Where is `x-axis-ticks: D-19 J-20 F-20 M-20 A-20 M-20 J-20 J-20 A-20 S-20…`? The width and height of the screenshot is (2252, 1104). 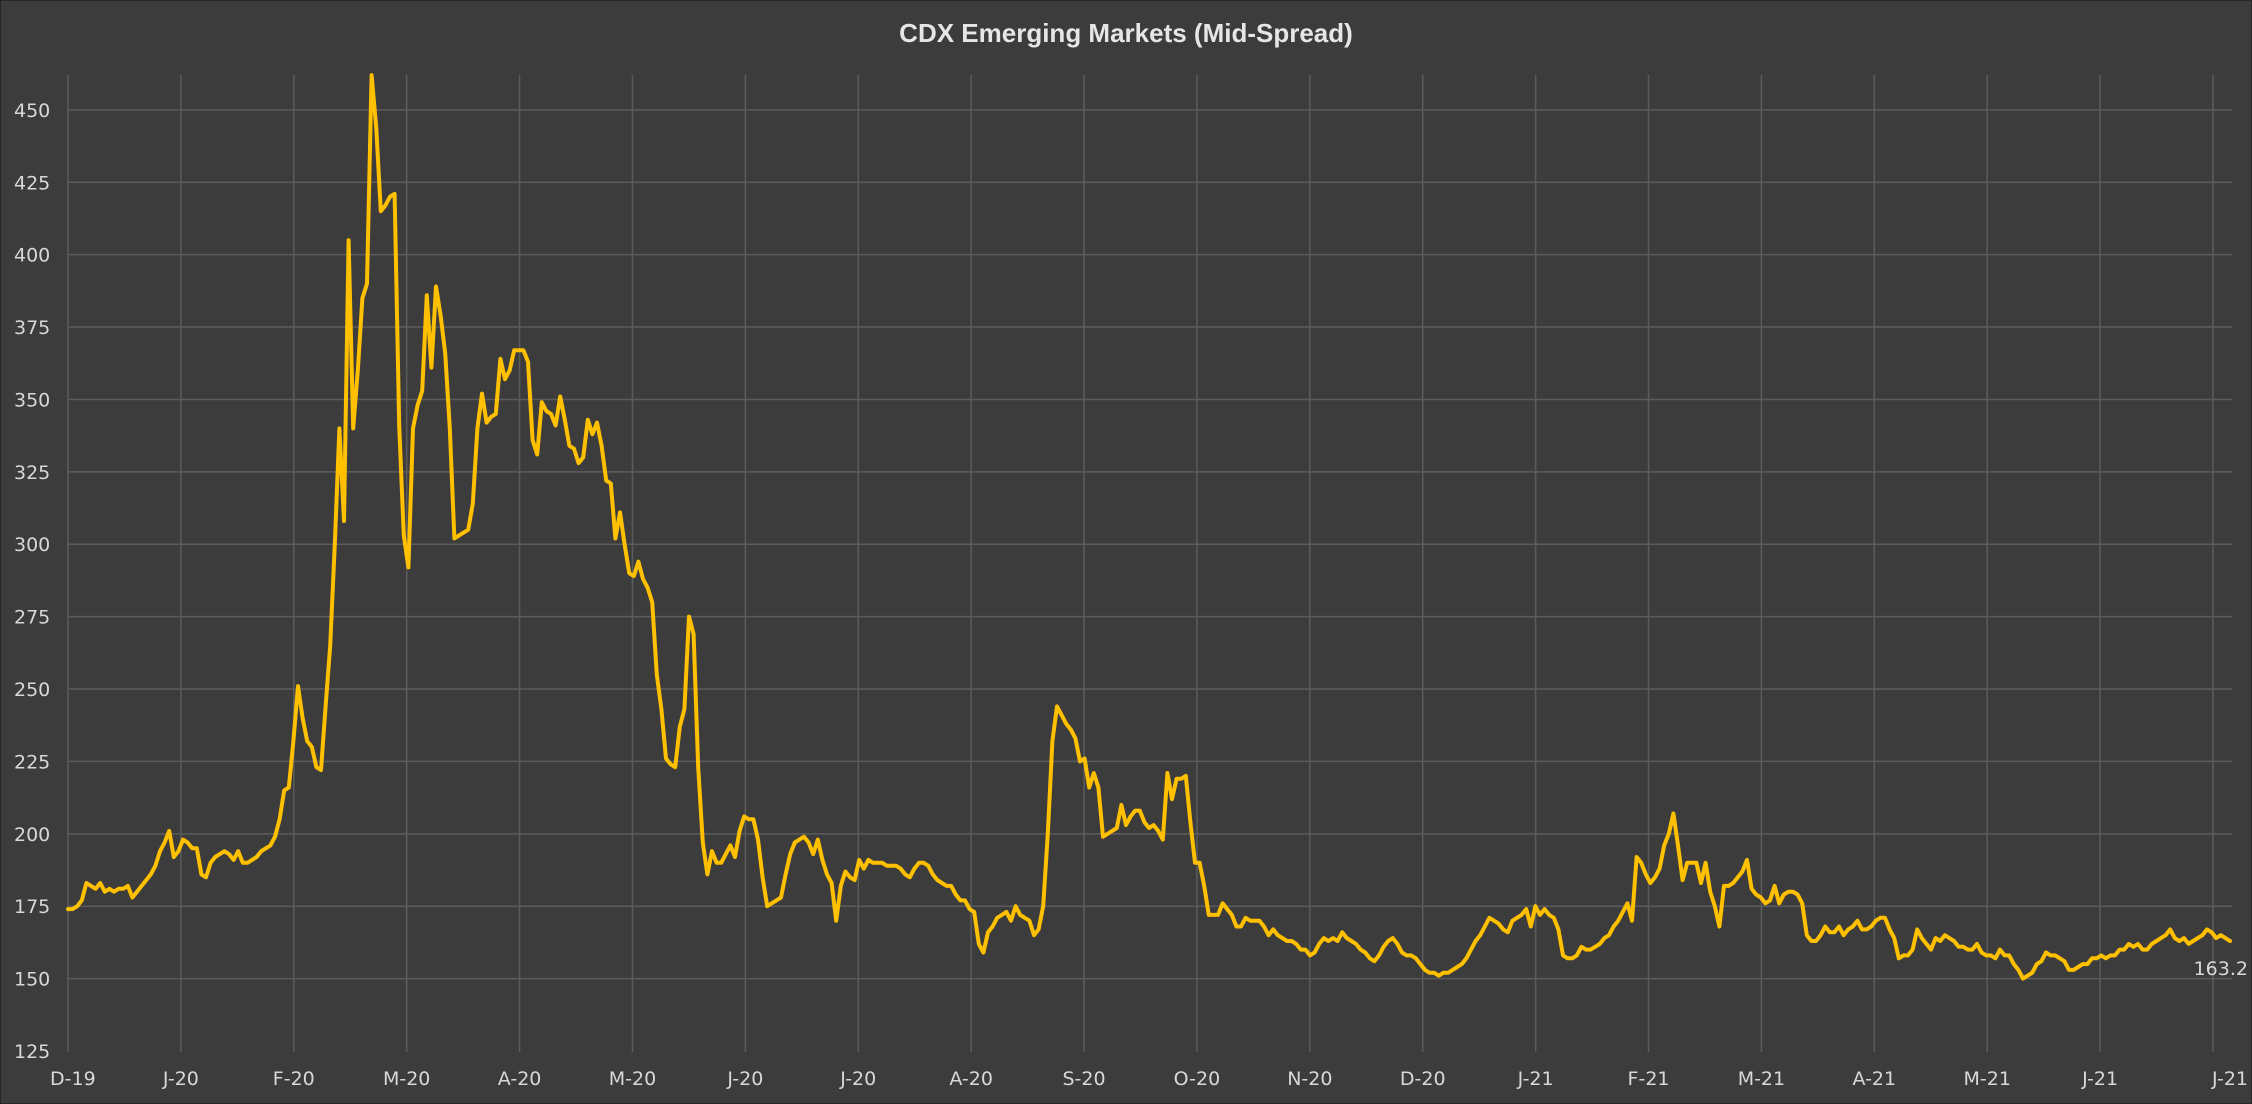
x-axis-ticks: D-19 J-20 F-20 M-20 A-20 M-20 J-20 J-20 A-20 S-20… is located at coordinates (1149, 1079).